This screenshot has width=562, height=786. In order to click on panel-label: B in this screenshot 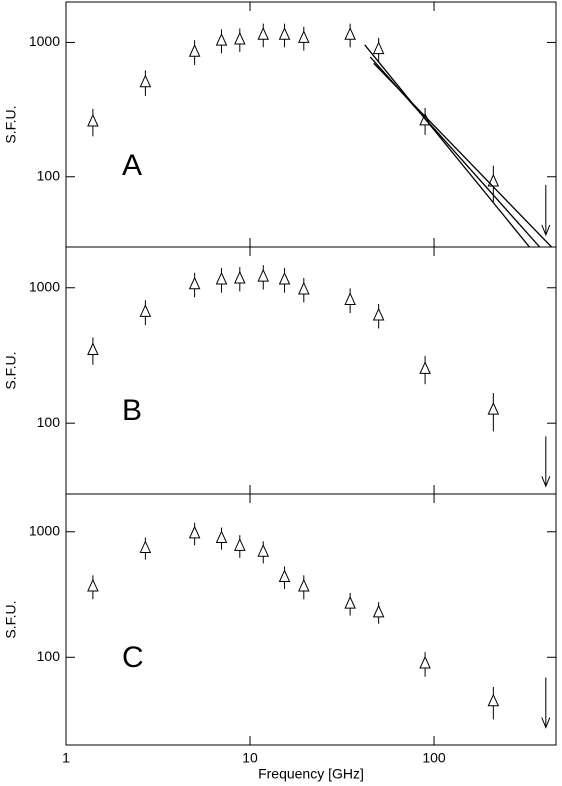, I will do `click(132, 410)`.